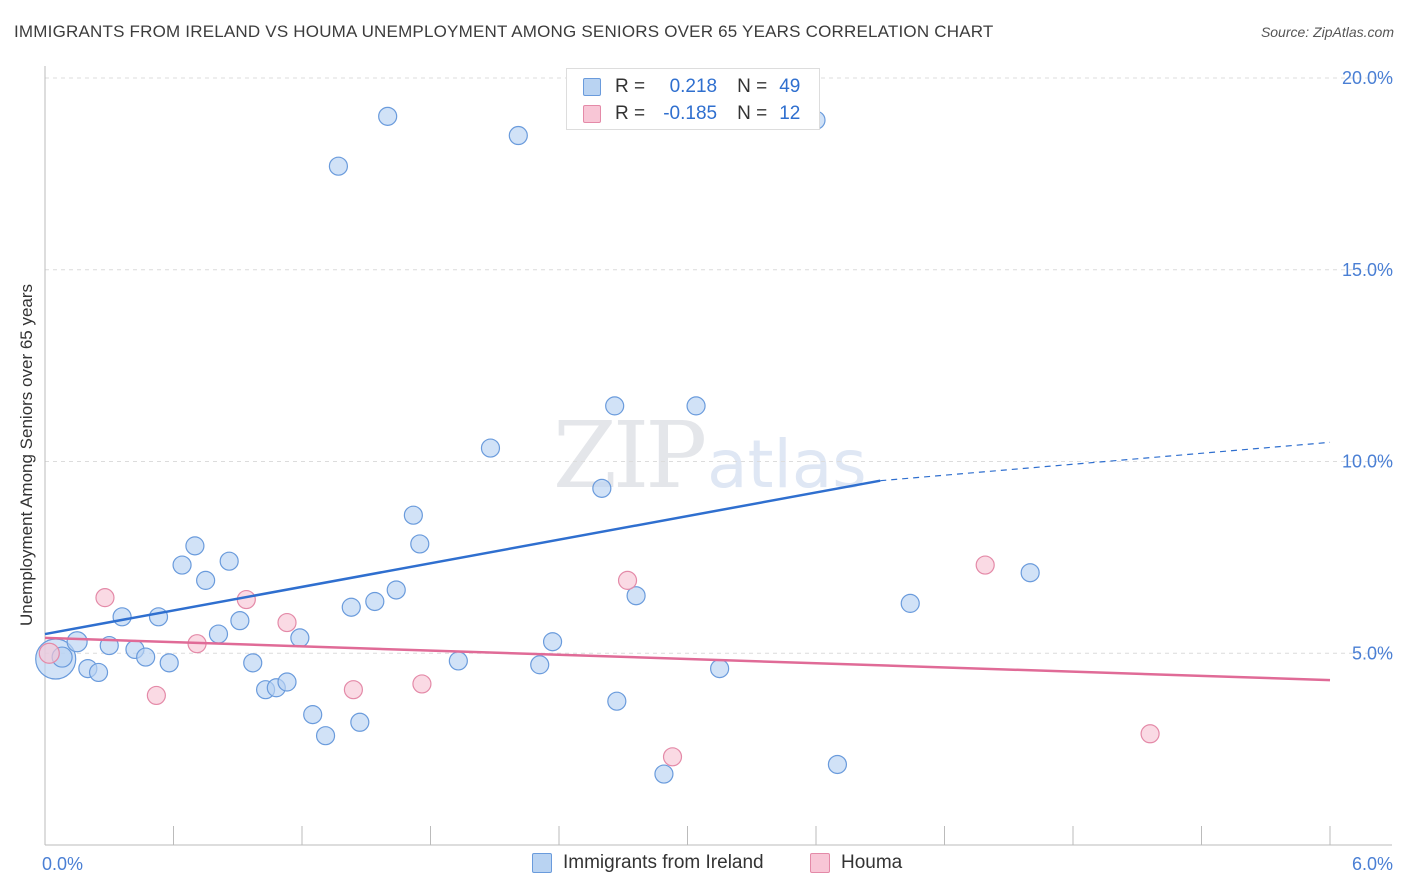  Describe the element at coordinates (1327, 32) in the screenshot. I see `source-label: Source: ZipAtlas.com` at that location.